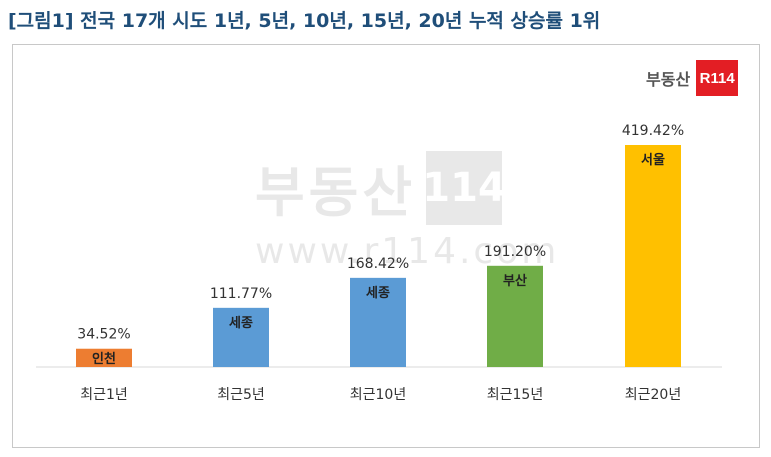 The width and height of the screenshot is (771, 457). What do you see at coordinates (692, 78) in the screenshot?
I see `brand-logo: 부동산 R114` at bounding box center [692, 78].